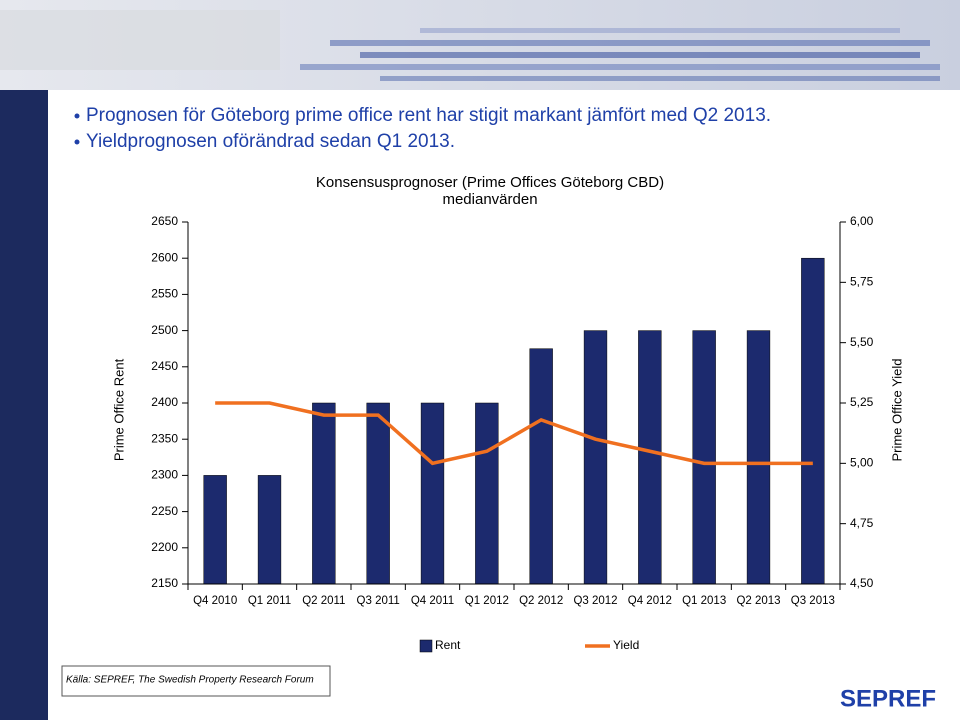 The width and height of the screenshot is (960, 720). Describe the element at coordinates (541, 601) in the screenshot. I see `x-tick-label: Q2 2012` at that location.